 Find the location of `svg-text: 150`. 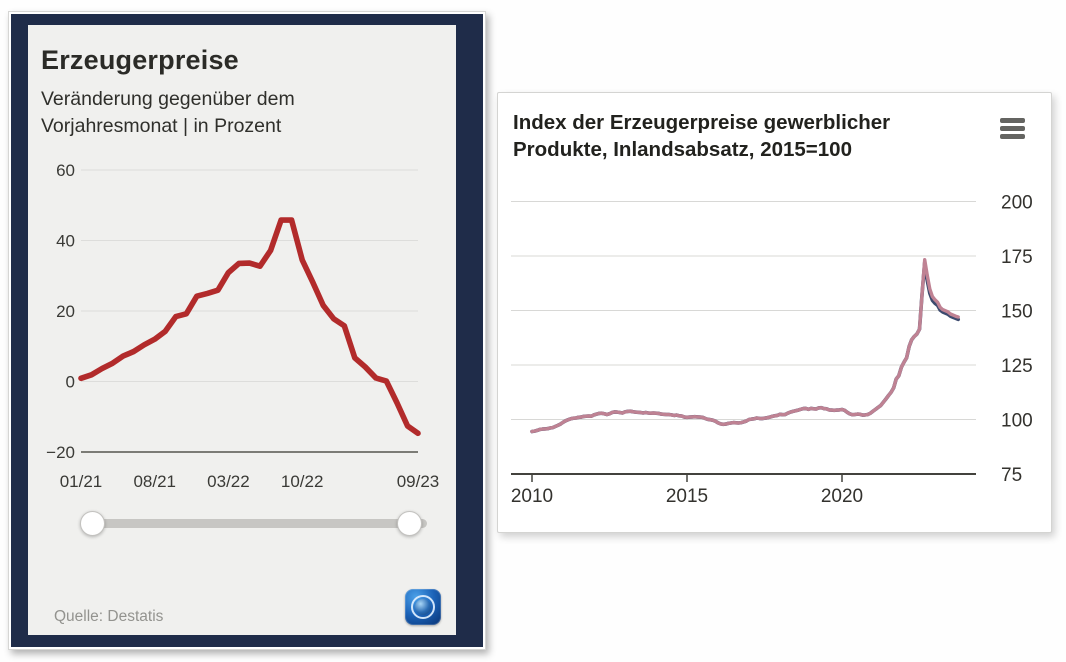

svg-text: 150 is located at coordinates (1017, 312).